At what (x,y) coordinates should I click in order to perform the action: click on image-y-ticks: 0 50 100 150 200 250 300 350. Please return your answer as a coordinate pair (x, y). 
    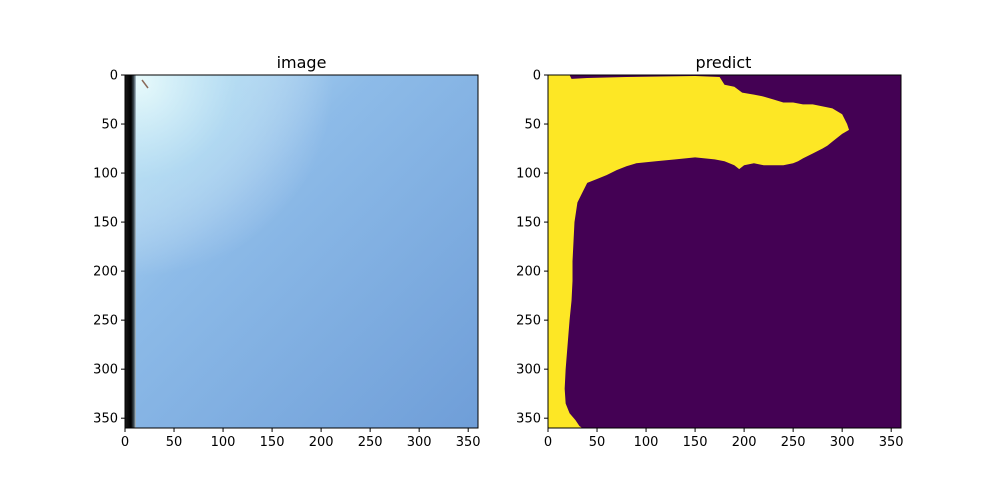
    Looking at the image, I should click on (109, 248).